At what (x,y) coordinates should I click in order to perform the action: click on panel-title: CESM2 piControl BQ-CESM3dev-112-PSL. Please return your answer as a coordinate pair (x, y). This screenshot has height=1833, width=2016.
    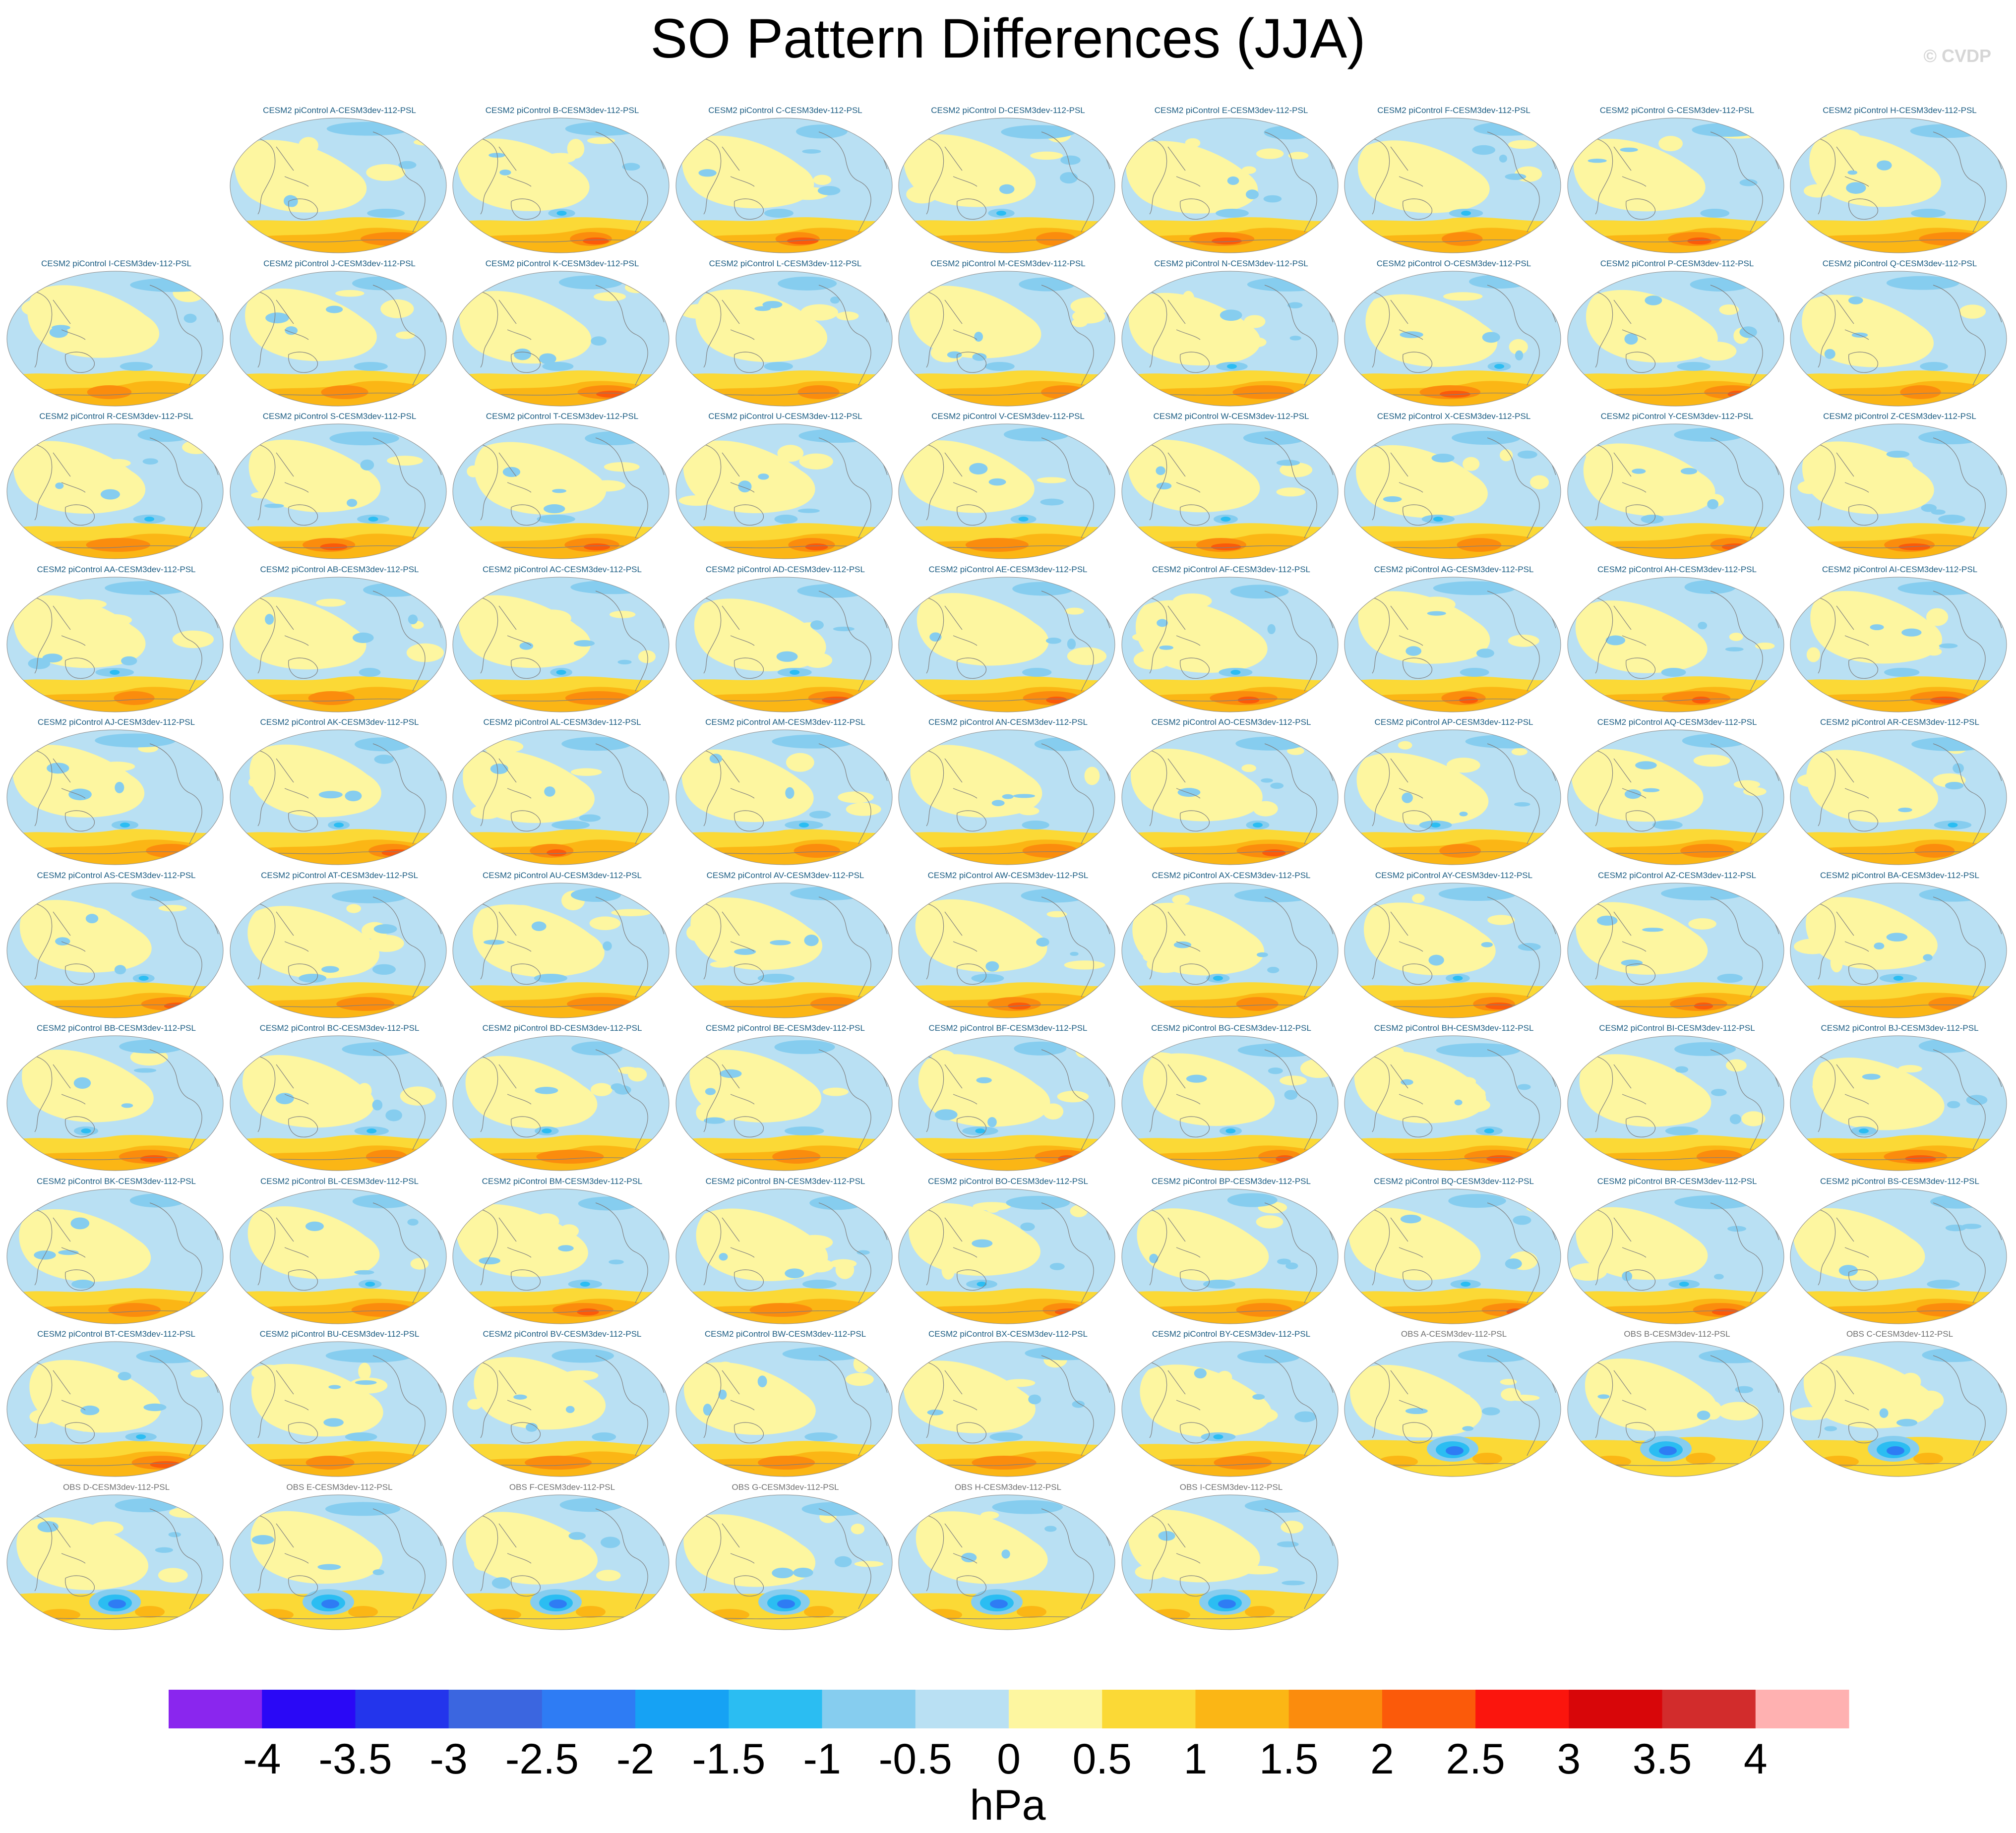
    Looking at the image, I should click on (1454, 1181).